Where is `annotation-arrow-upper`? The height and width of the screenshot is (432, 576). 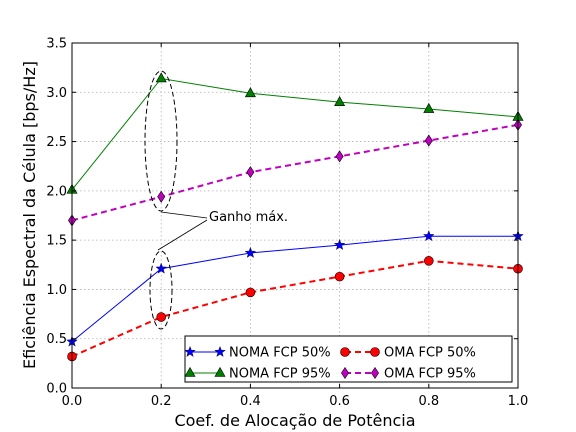 annotation-arrow-upper is located at coordinates (184, 215).